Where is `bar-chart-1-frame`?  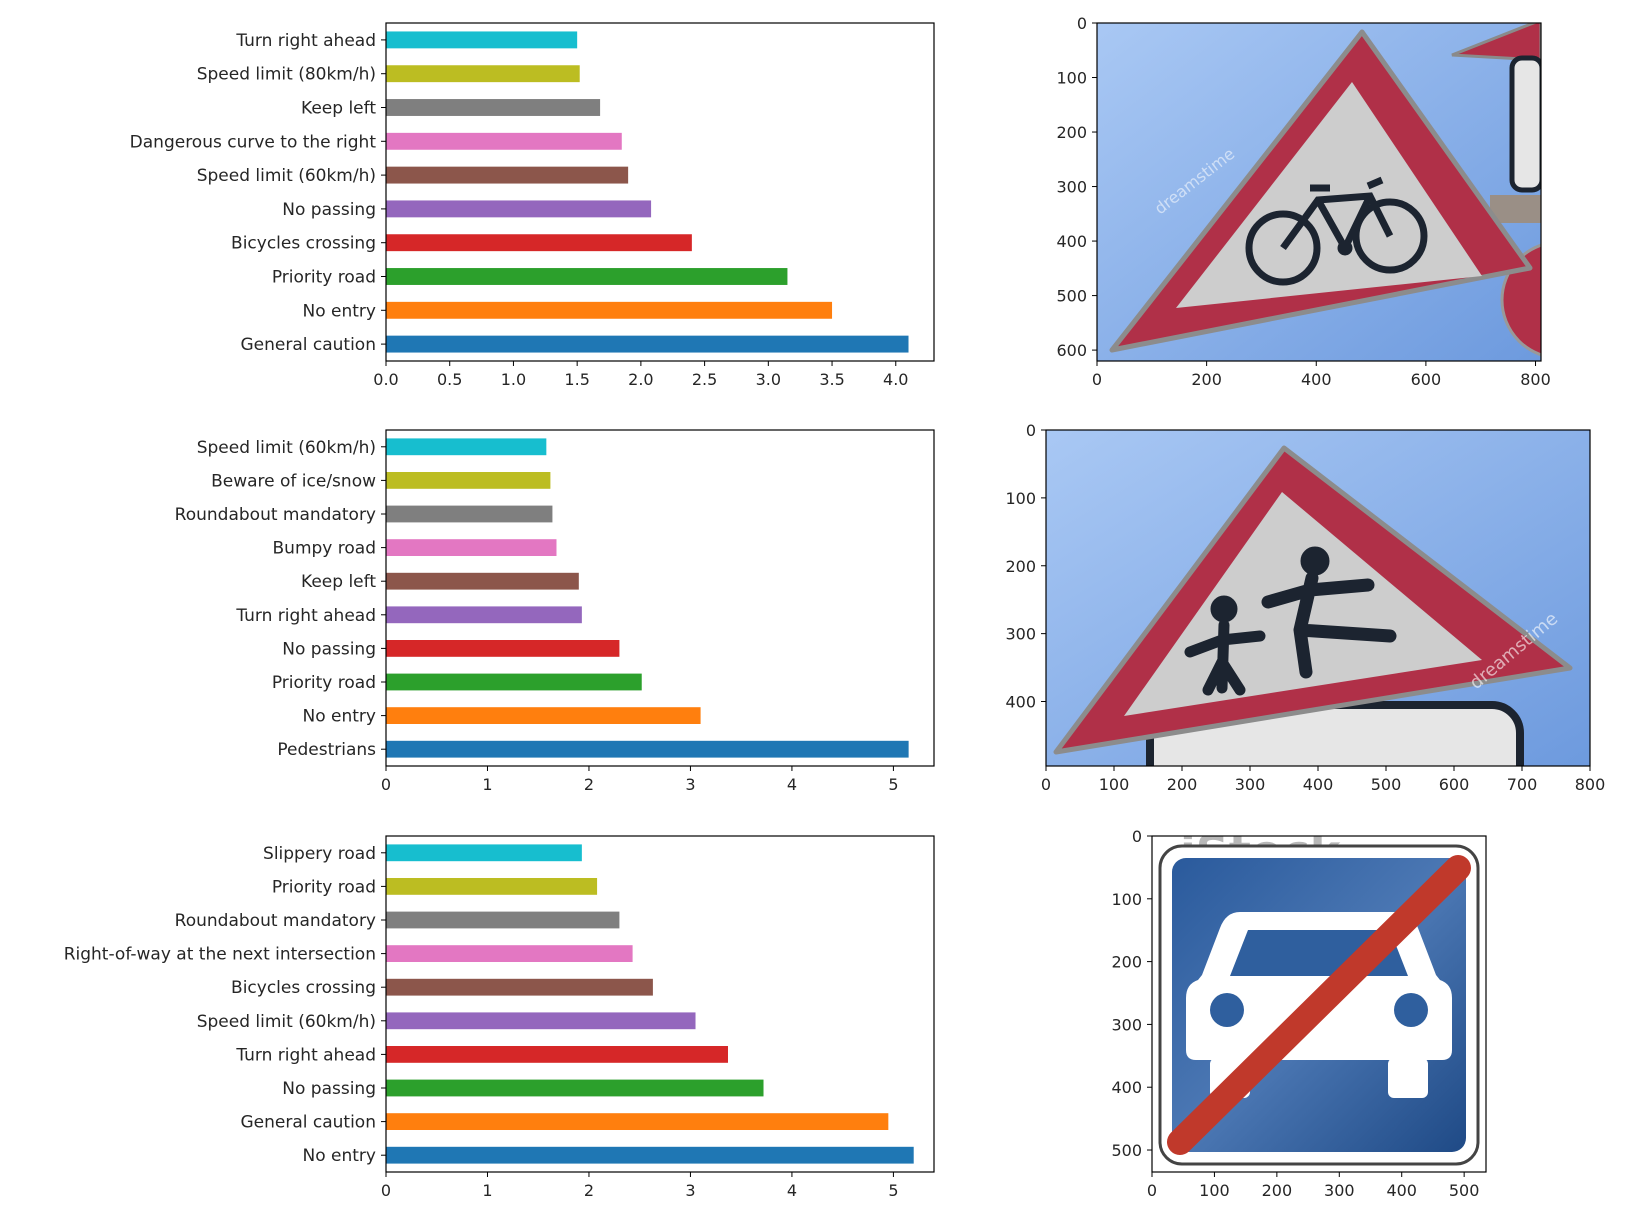 bar-chart-1-frame is located at coordinates (660, 192).